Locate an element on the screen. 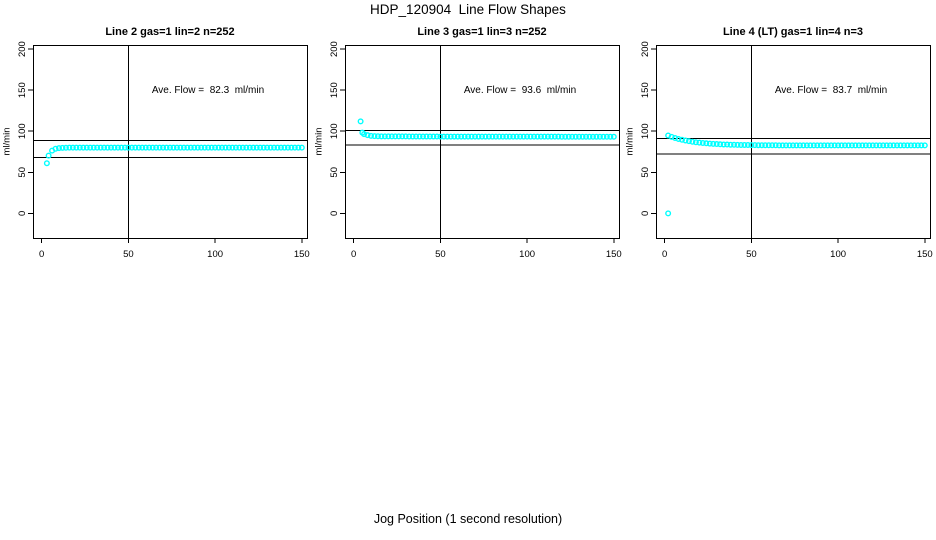 Image resolution: width=936 pixels, height=540 pixels. y-tick-label: 50 is located at coordinates (22, 172).